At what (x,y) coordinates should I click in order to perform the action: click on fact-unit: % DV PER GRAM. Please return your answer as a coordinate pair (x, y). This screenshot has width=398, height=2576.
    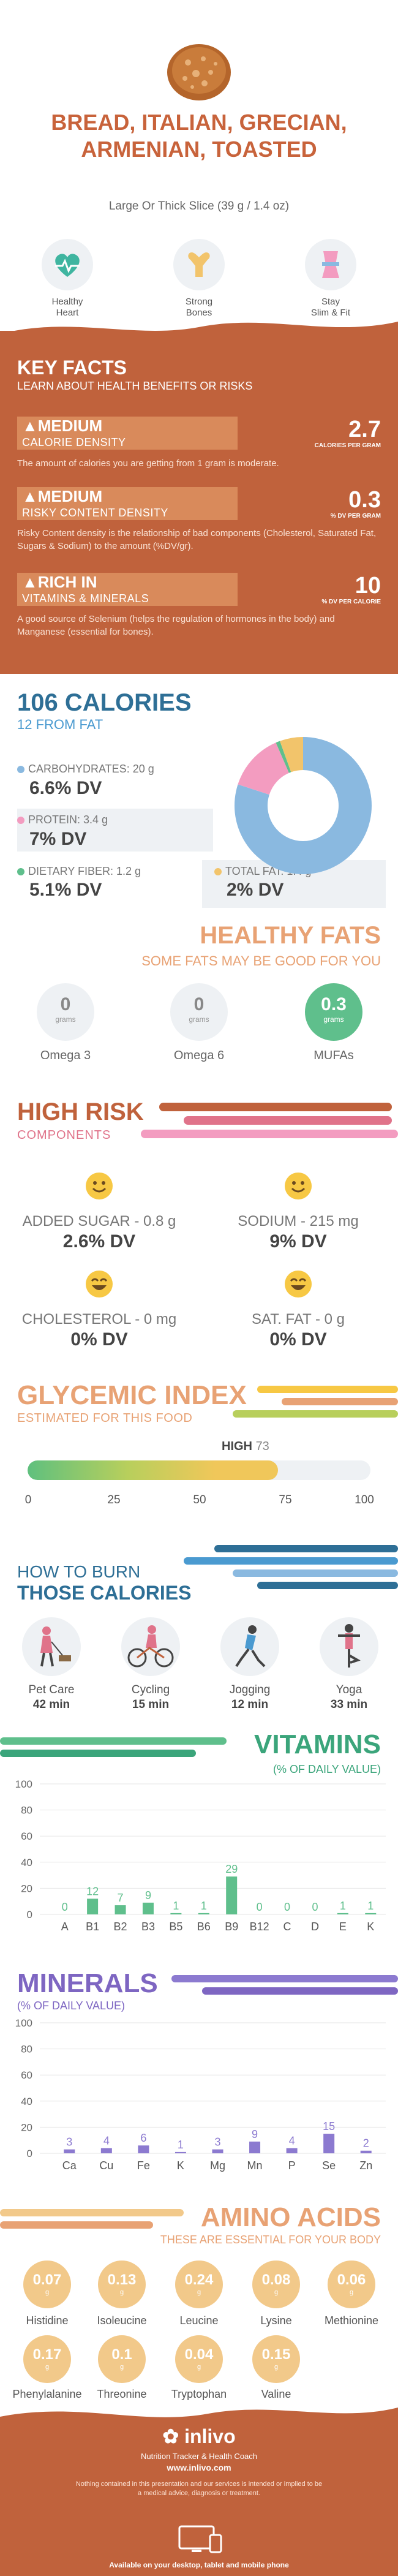
    Looking at the image, I should click on (356, 516).